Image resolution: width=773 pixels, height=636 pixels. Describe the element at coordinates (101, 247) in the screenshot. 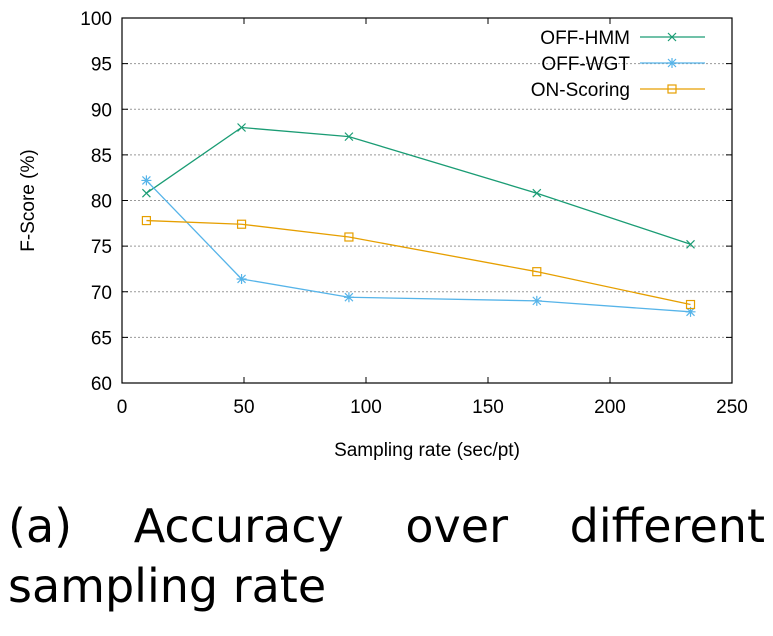

I see `y-tick-label: 75` at that location.